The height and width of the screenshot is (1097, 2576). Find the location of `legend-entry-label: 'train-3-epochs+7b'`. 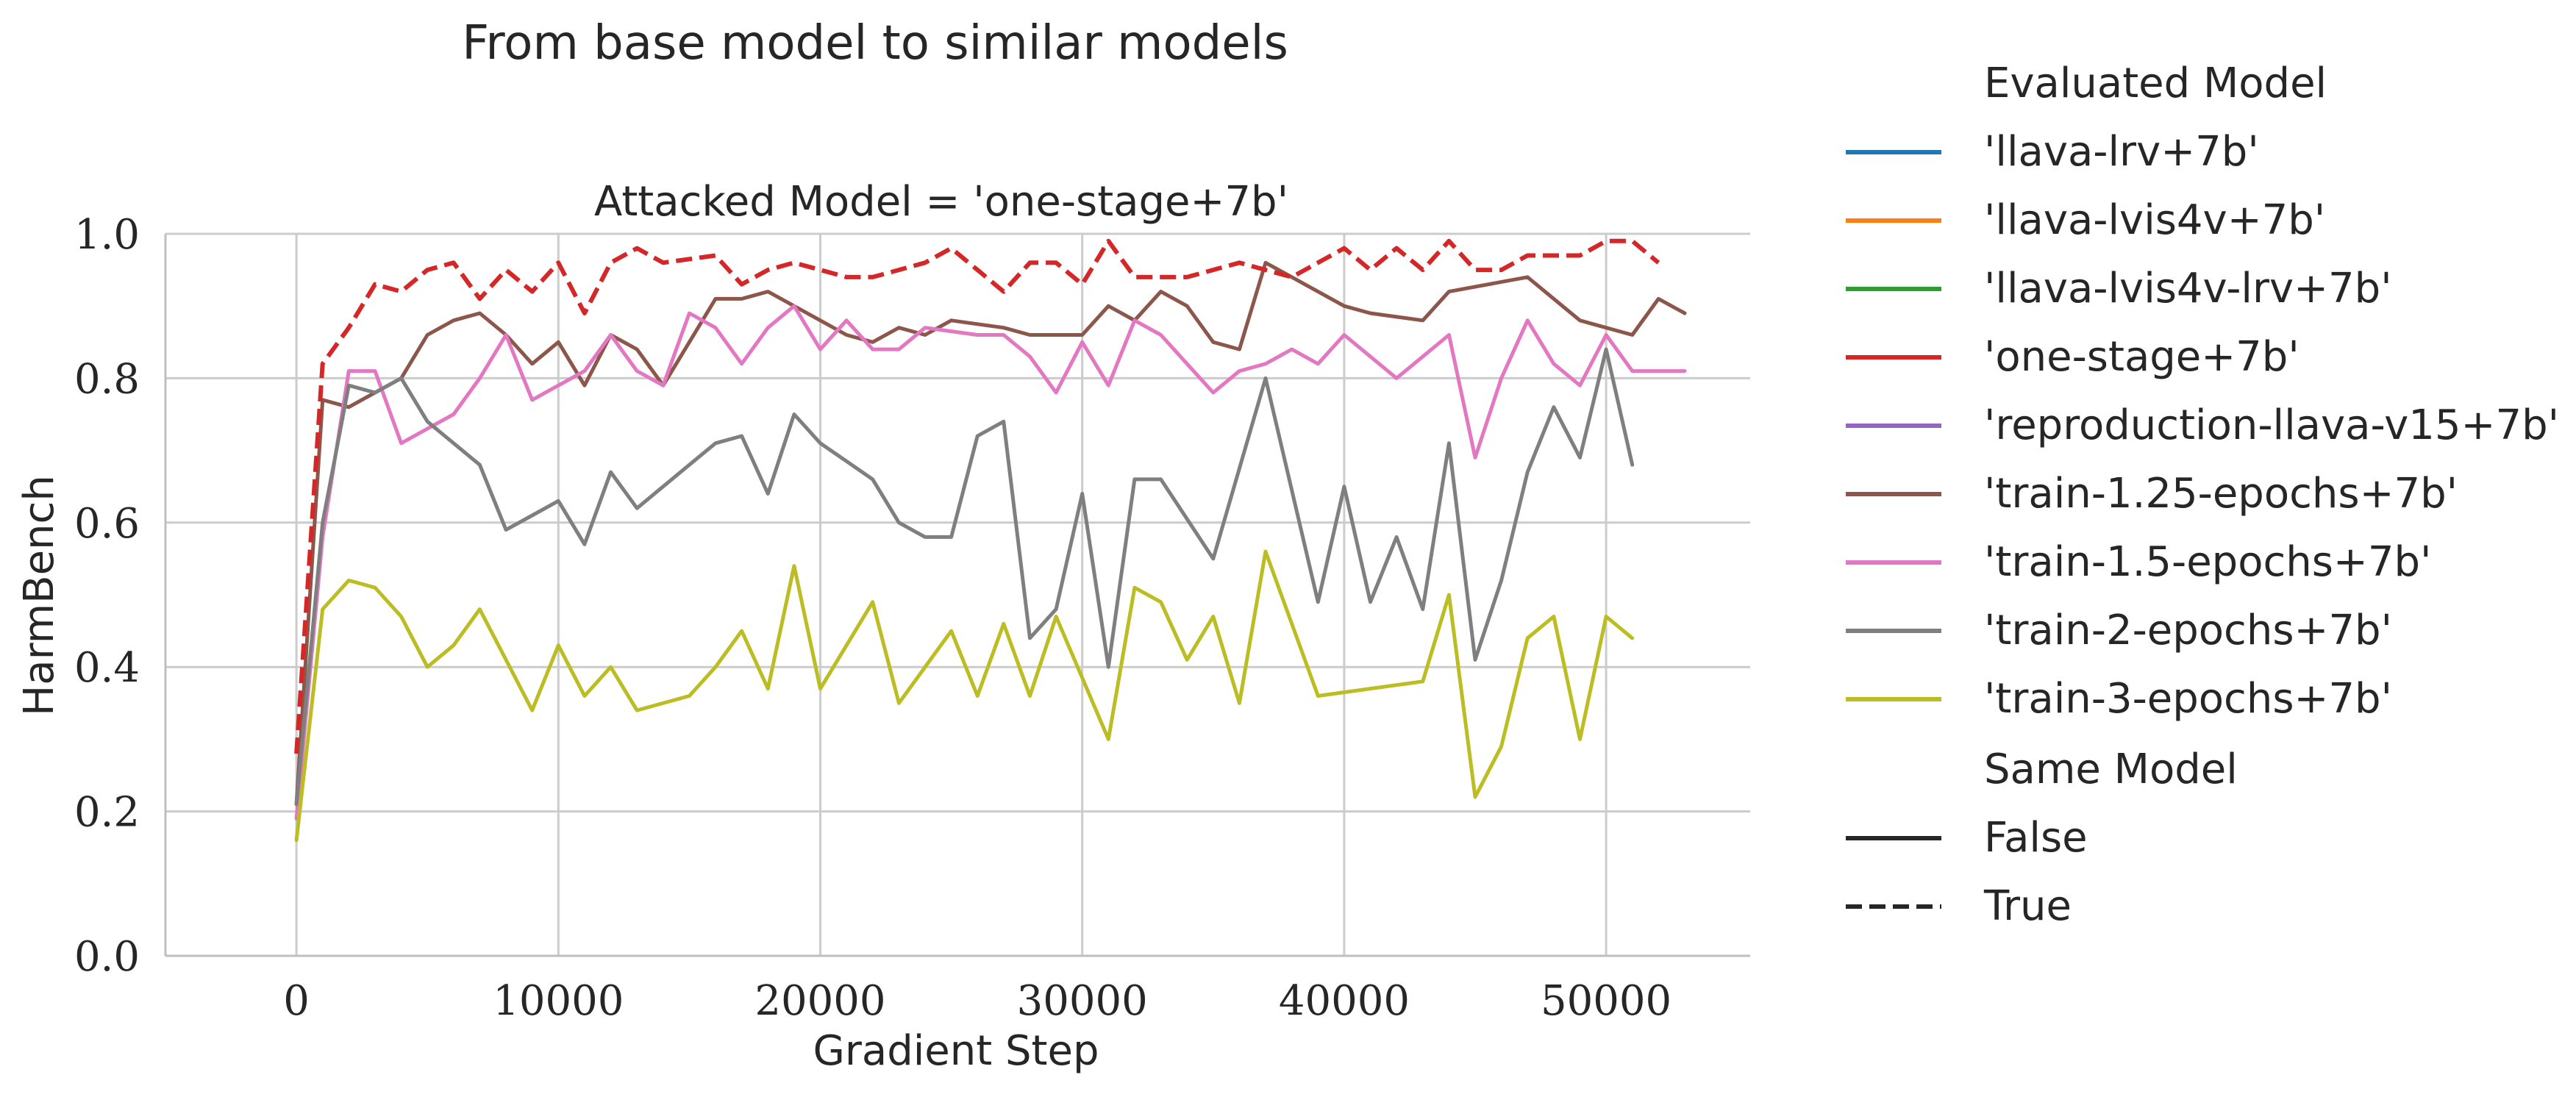

legend-entry-label: 'train-3-epochs+7b' is located at coordinates (2188, 699).